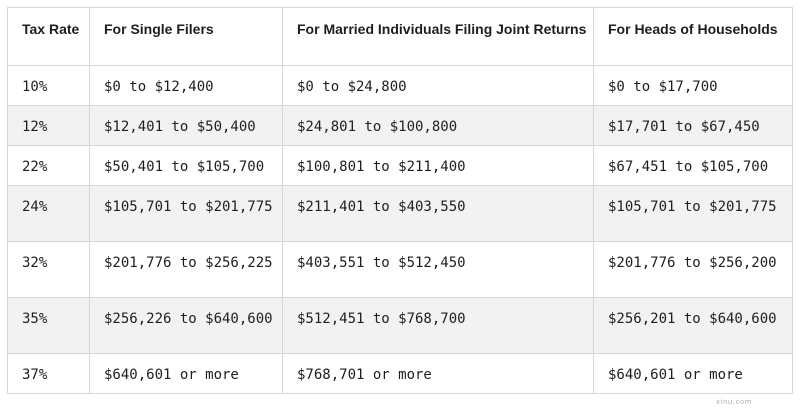 The height and width of the screenshot is (412, 800). What do you see at coordinates (438, 373) in the screenshot?
I see `married-cell: $768,701 or more` at bounding box center [438, 373].